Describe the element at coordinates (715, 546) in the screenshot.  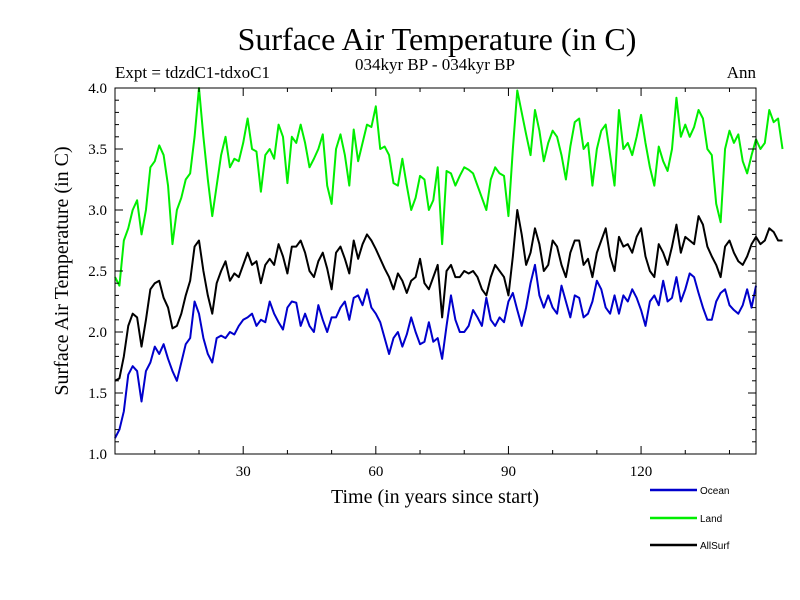
I see `legend-label-allsurf: AllSurf` at that location.